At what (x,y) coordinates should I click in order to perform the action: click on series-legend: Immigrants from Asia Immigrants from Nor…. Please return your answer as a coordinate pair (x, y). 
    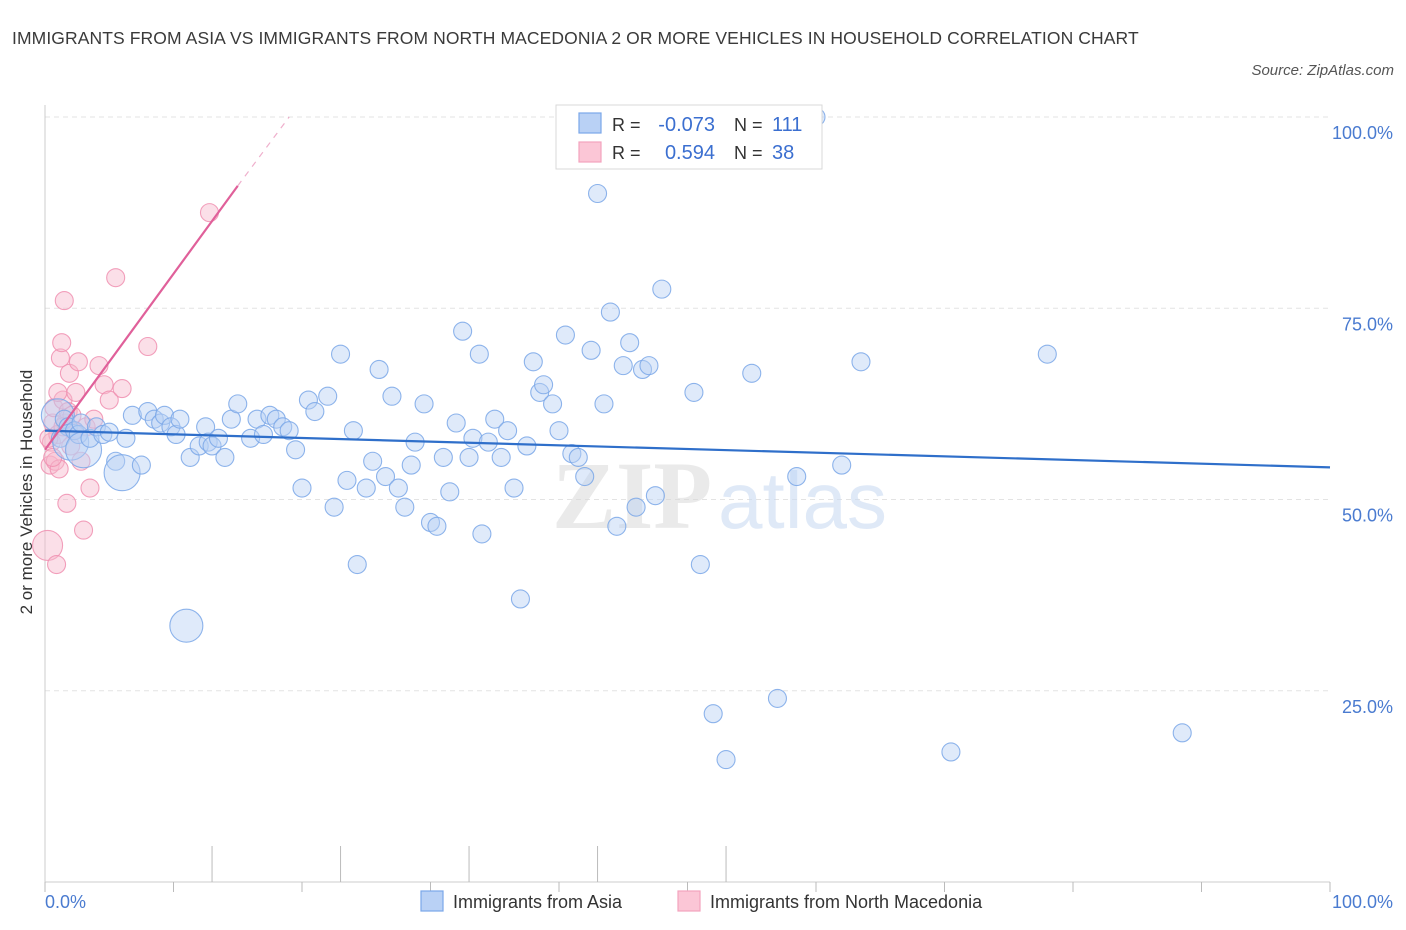
    Looking at the image, I should click on (701, 901).